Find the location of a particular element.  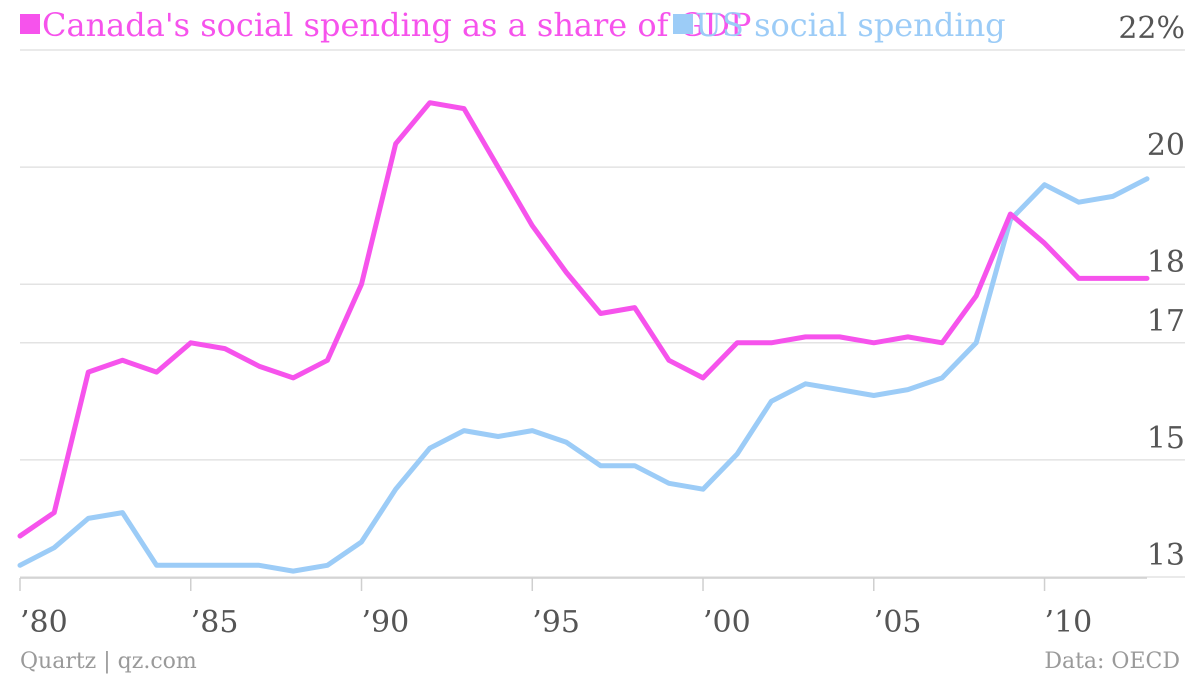

x-tick-label-2010: ’10 is located at coordinates (1069, 622).